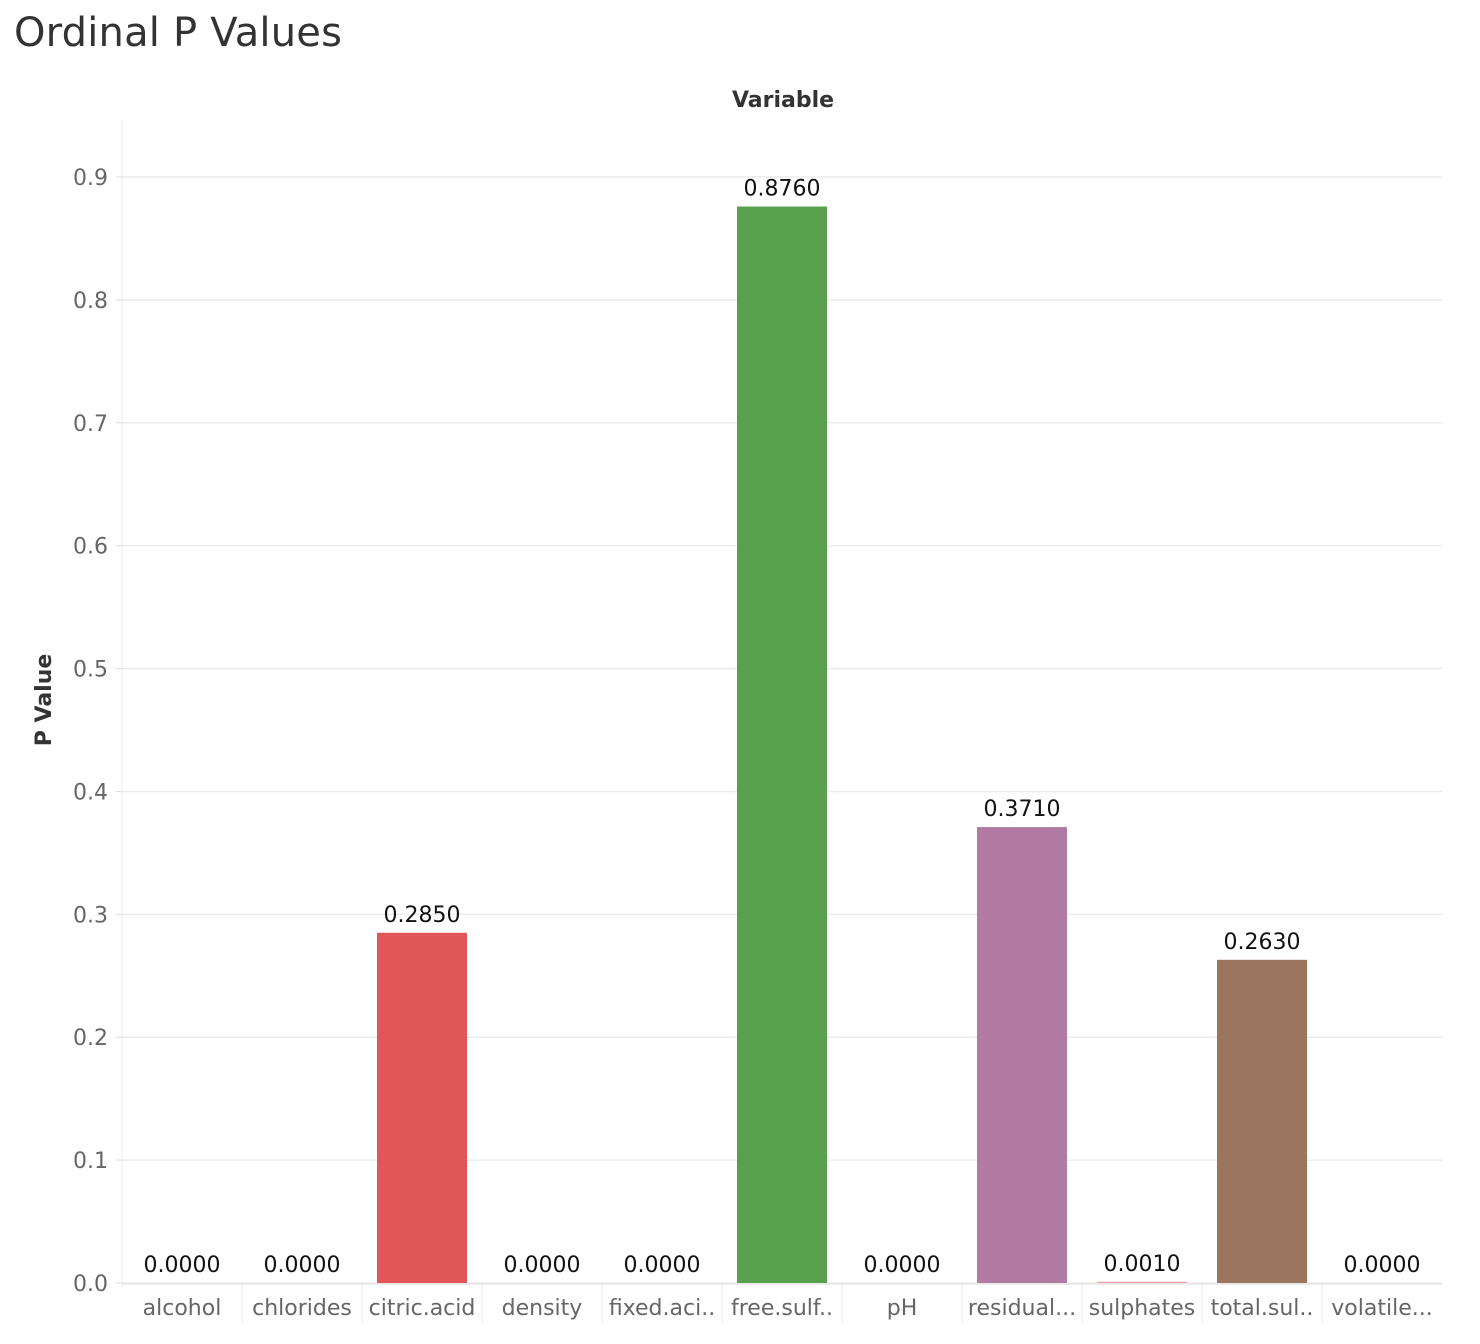 This screenshot has width=1480, height=1344. I want to click on x-tick-label: free.sulf.., so click(782, 1308).